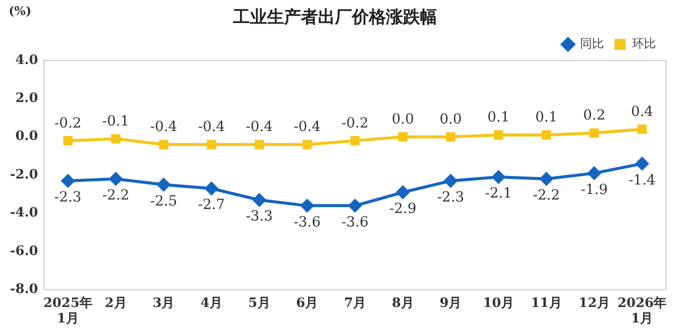 The height and width of the screenshot is (335, 680). Describe the element at coordinates (355, 303) in the screenshot. I see `x-tick-label: 7月` at that location.